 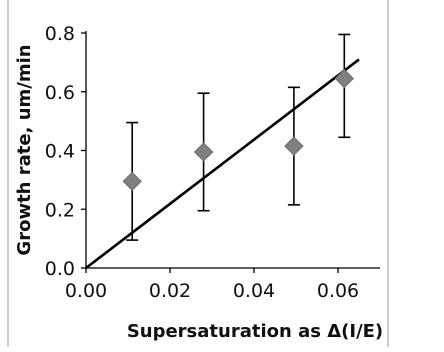 I want to click on x-tick-label: 0.04, so click(x=254, y=291).